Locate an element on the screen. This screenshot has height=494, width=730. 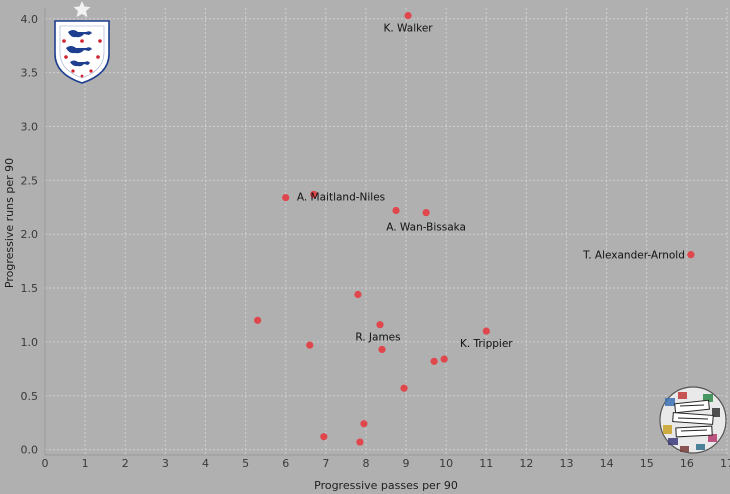
point-label: A. Maitland-Niles is located at coordinates (341, 197).